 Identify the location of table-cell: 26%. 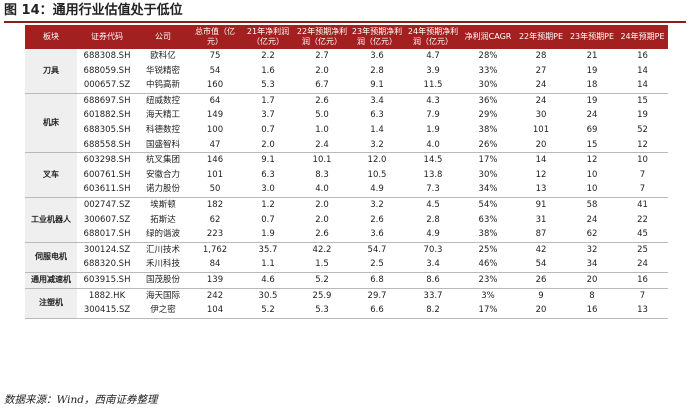
(488, 145).